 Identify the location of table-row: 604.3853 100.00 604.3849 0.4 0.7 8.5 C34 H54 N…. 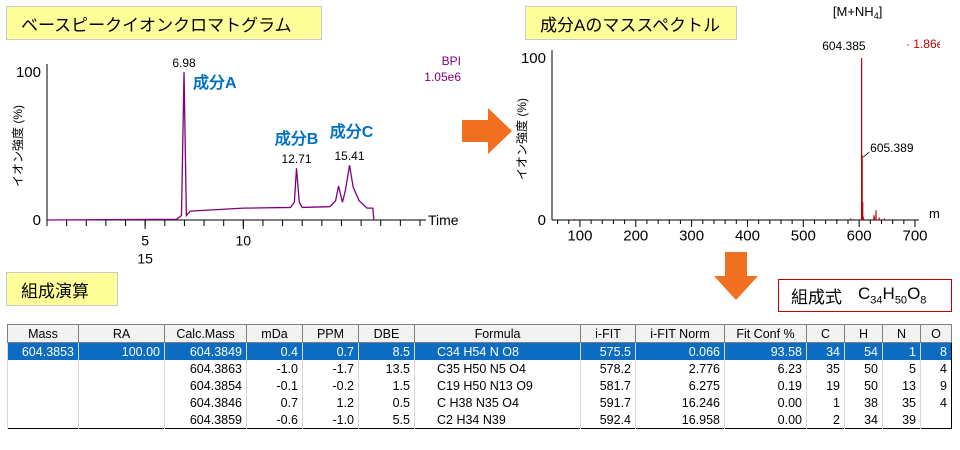
(479, 351).